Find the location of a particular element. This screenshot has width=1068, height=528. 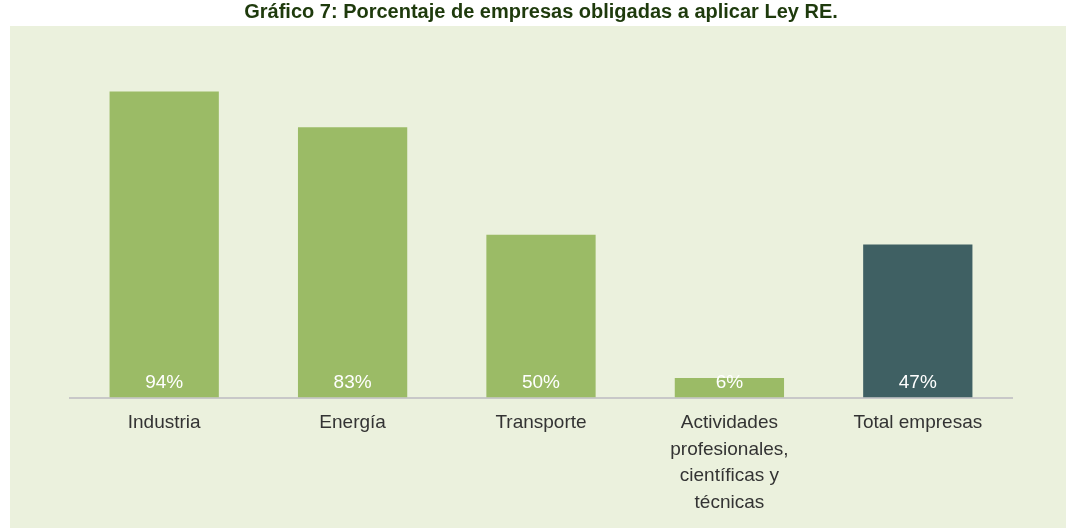

x-tick-label: Transporte is located at coordinates (541, 422).